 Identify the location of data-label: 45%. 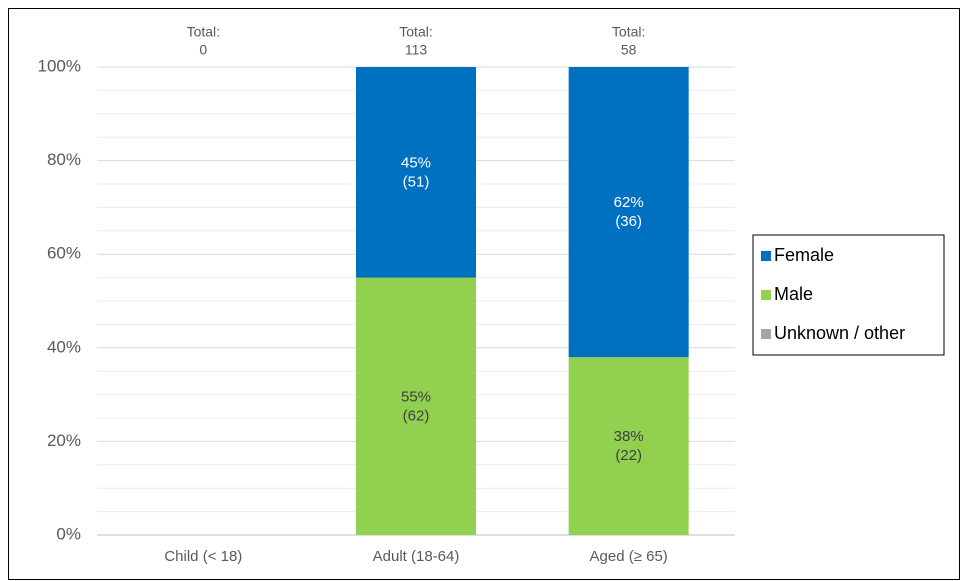
(416, 162).